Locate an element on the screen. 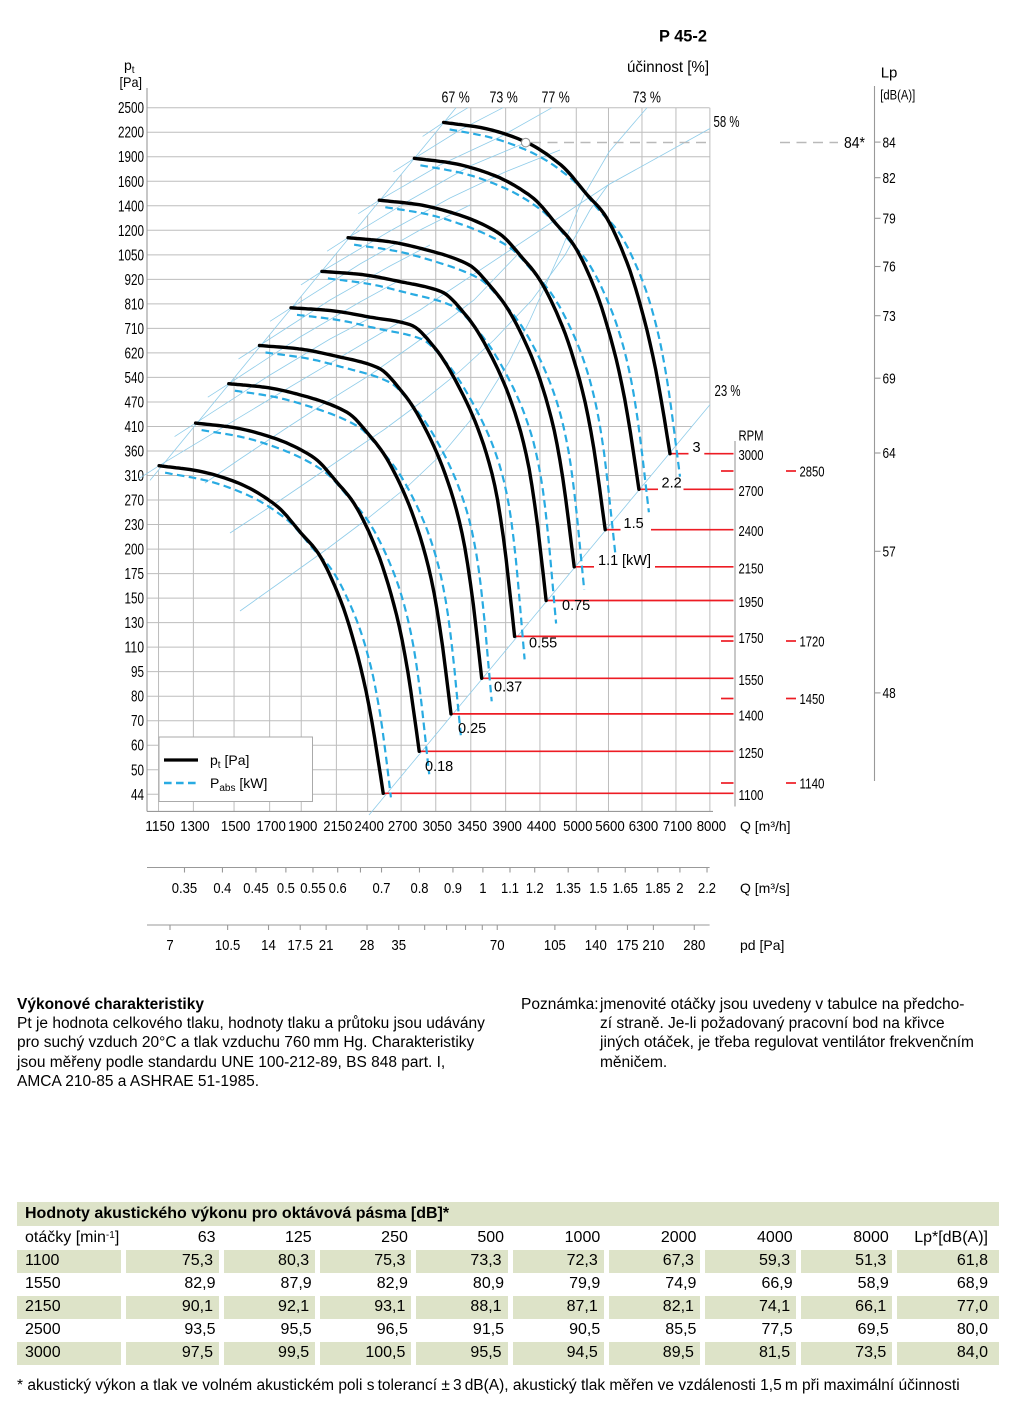 Image resolution: width=1015 pixels, height=1406 pixels. svg-text: 270 is located at coordinates (135, 501).